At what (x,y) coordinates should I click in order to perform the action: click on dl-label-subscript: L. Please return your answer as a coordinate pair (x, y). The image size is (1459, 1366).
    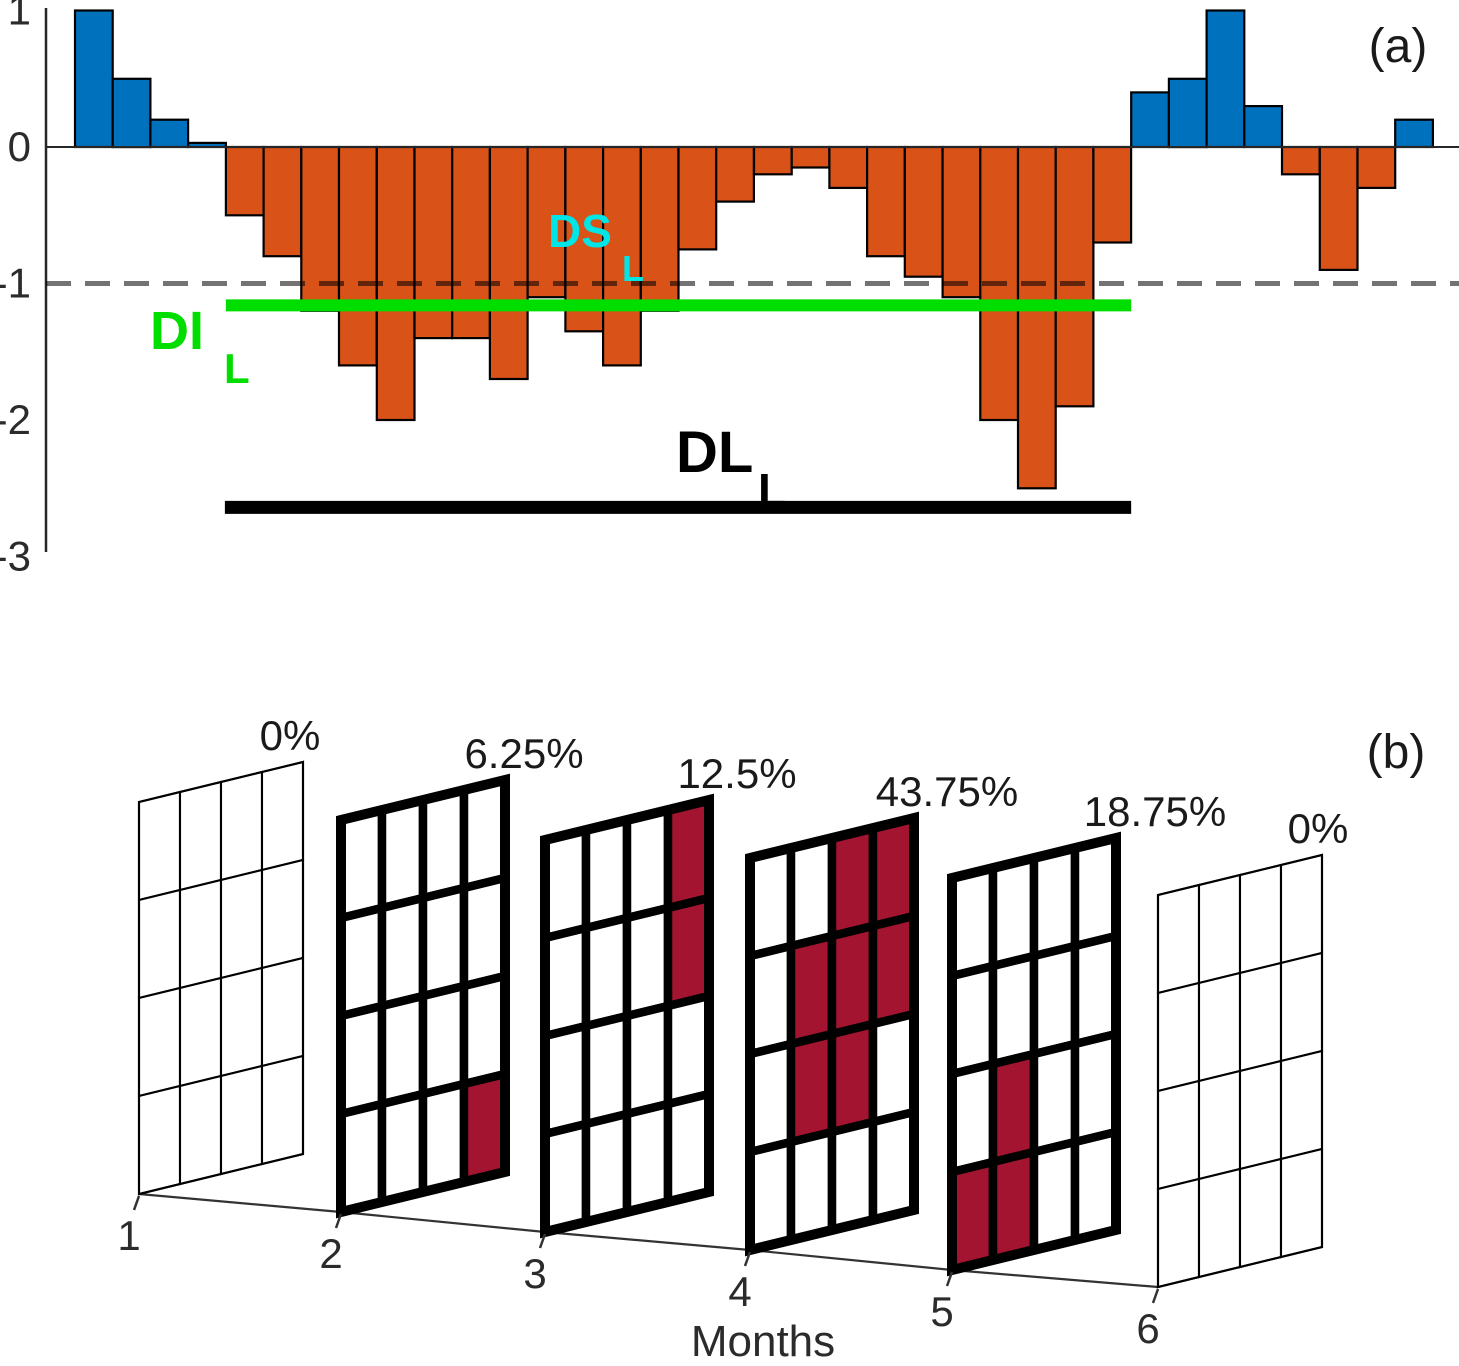
    Looking at the image, I should click on (772, 490).